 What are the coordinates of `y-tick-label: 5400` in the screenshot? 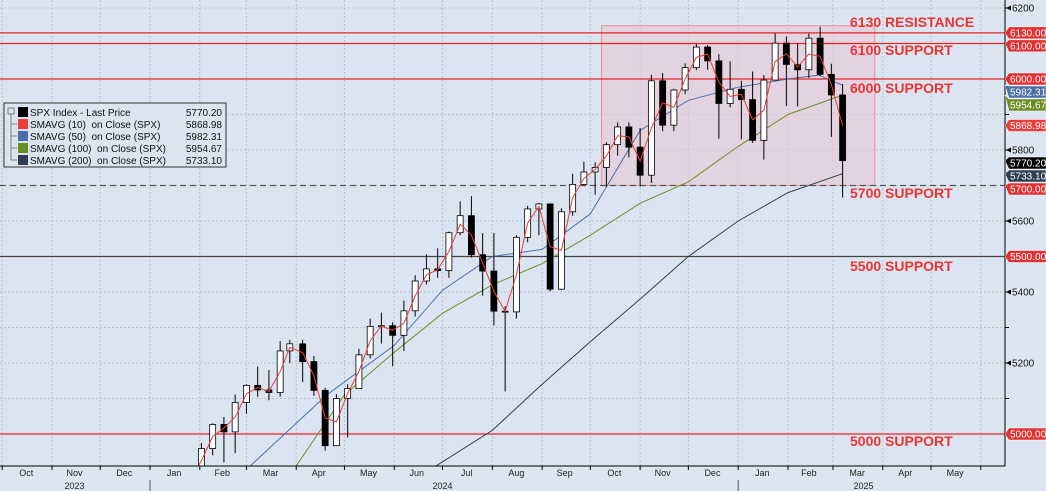 It's located at (1023, 293).